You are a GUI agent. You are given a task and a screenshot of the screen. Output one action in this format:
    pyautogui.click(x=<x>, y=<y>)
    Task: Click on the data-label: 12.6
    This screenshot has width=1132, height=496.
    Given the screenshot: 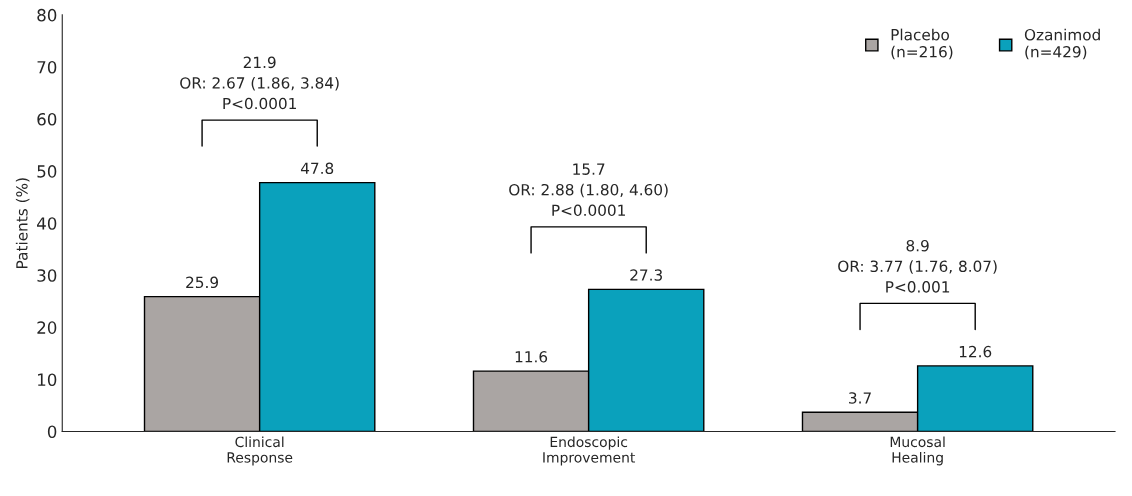 What is the action you would take?
    pyautogui.click(x=975, y=351)
    